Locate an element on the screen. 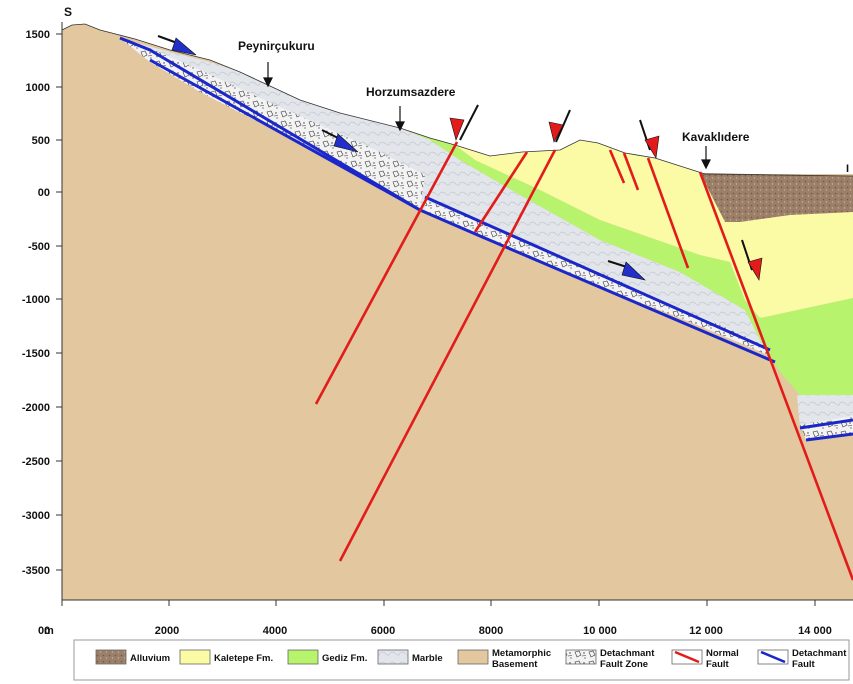  unit-alluvium is located at coordinates (776, 197).